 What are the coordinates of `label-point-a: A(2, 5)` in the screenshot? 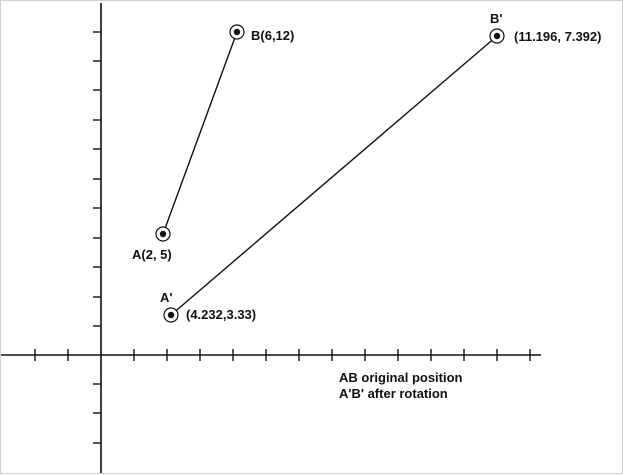 It's located at (152, 254).